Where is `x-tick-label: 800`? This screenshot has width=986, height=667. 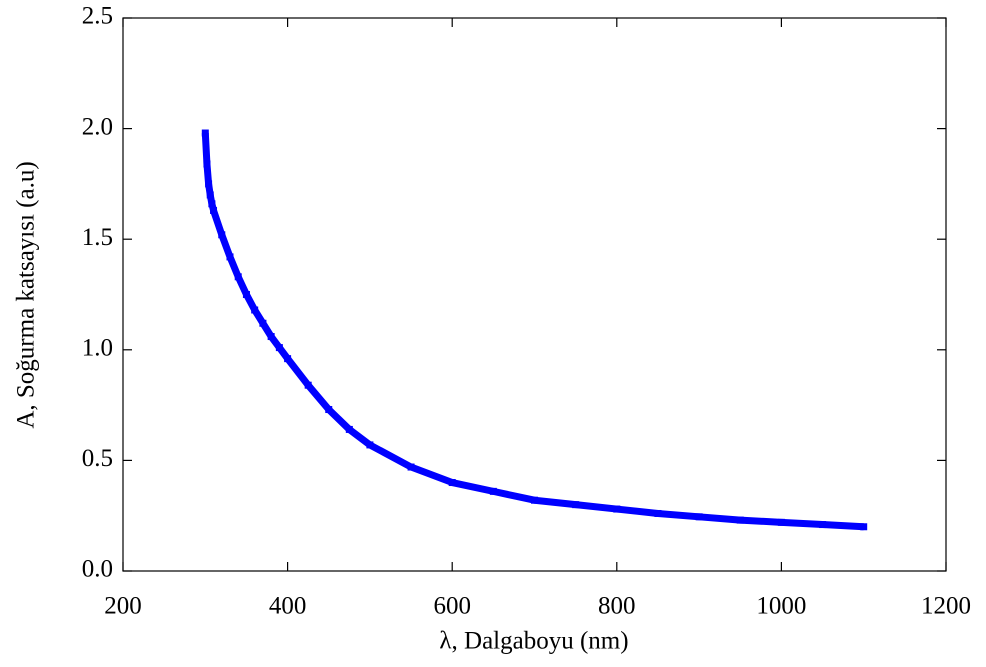 x-tick-label: 800 is located at coordinates (617, 606).